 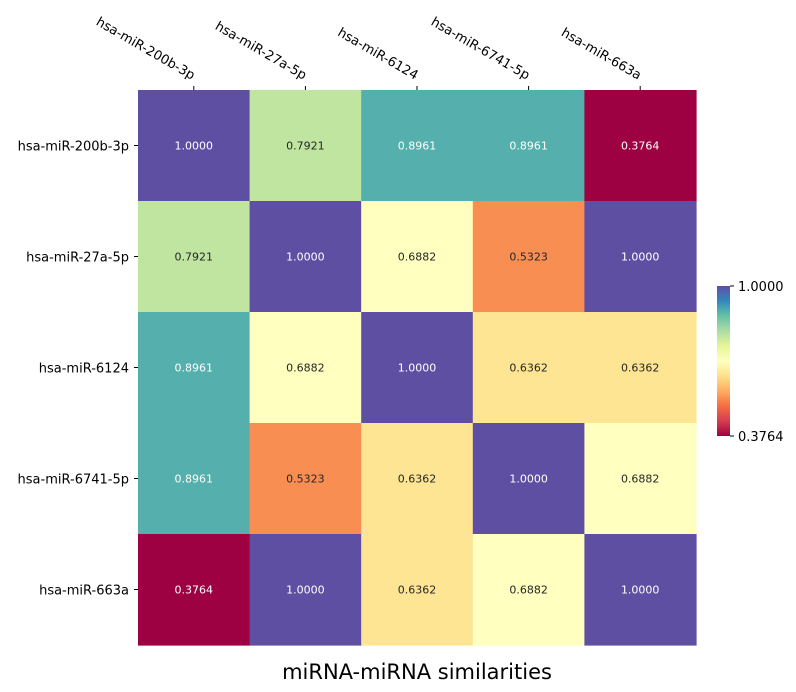 What do you see at coordinates (757, 362) in the screenshot?
I see `colorbar-ticks: 1.0000 0.3764` at bounding box center [757, 362].